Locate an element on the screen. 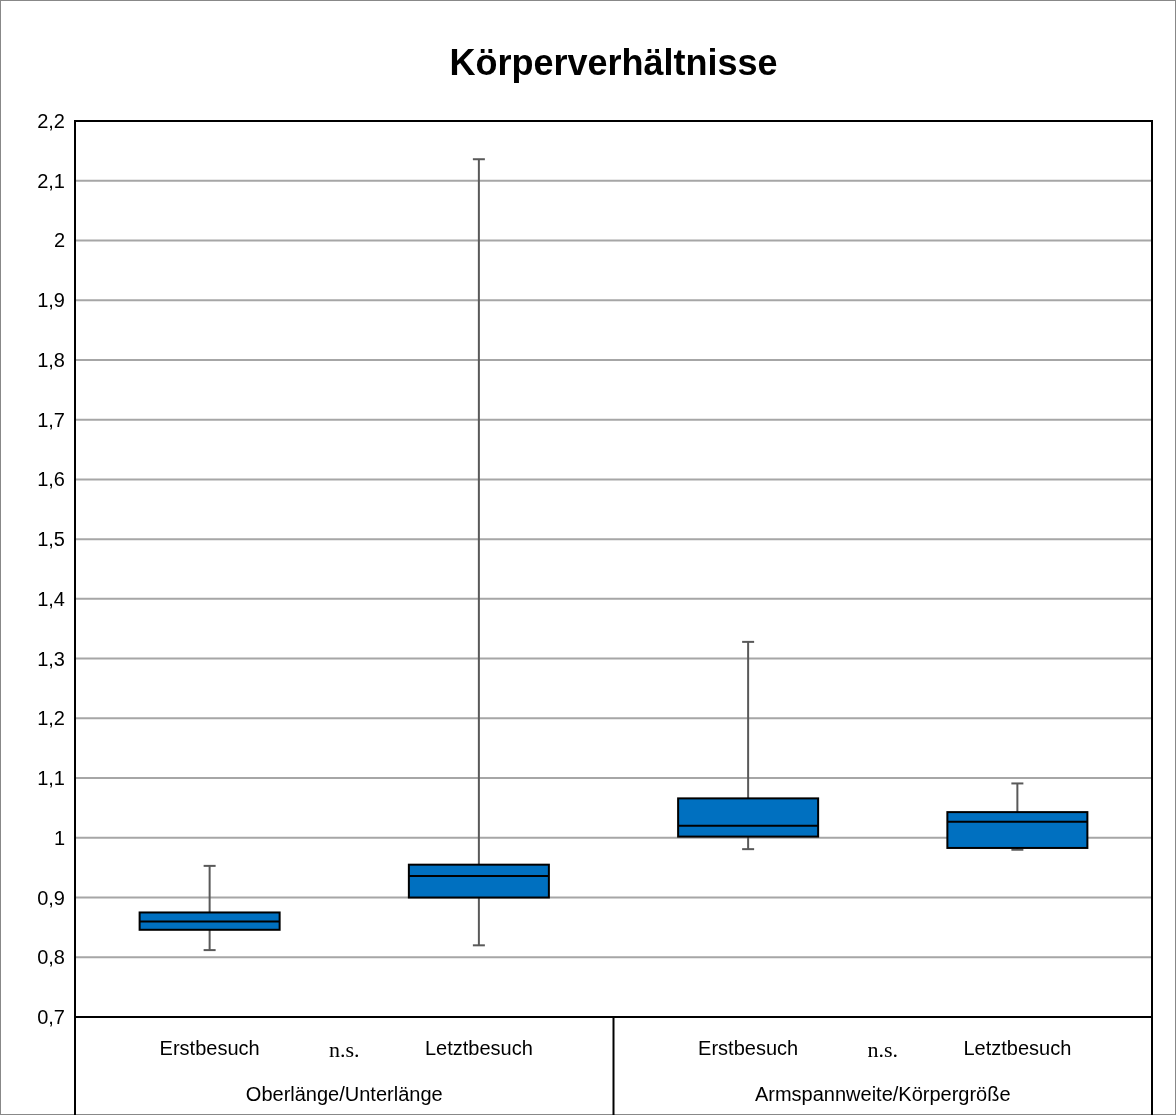  y-tick-label: 2,2 is located at coordinates (51, 121).